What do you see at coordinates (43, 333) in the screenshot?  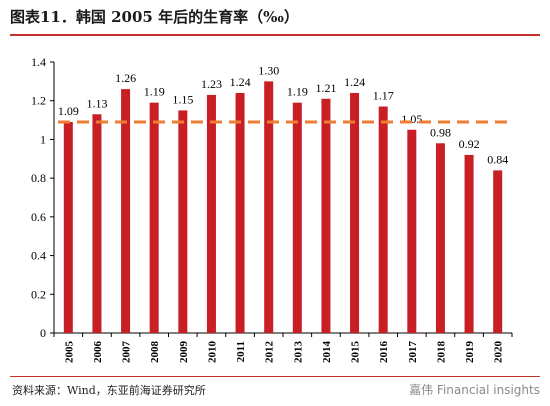 I see `y-tick-label: 0` at bounding box center [43, 333].